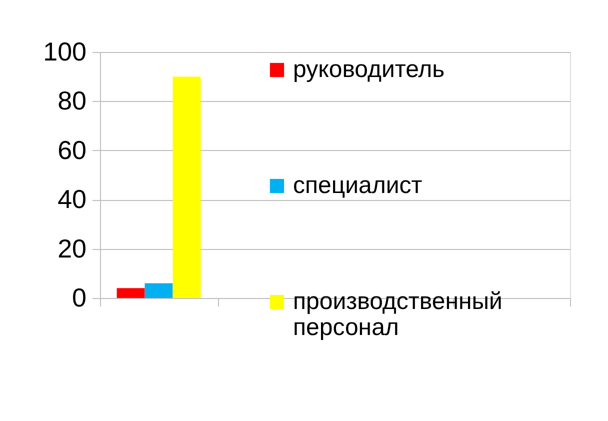 The image size is (608, 421). What do you see at coordinates (369, 69) in the screenshot?
I see `legend-label: руководитель` at bounding box center [369, 69].